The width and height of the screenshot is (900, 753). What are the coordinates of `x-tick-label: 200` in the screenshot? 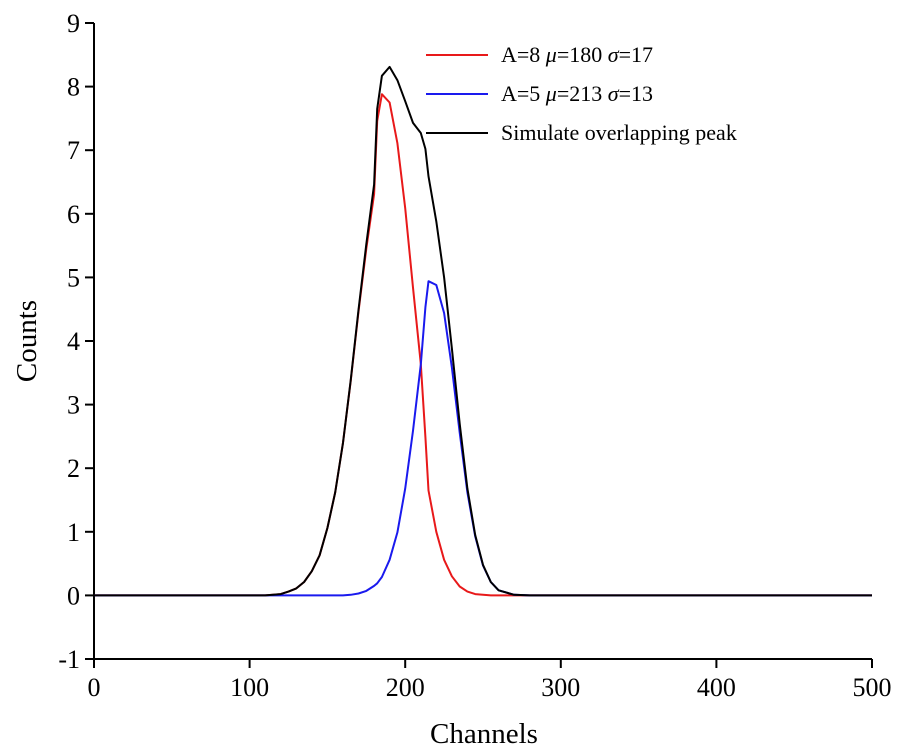 It's located at (405, 687).